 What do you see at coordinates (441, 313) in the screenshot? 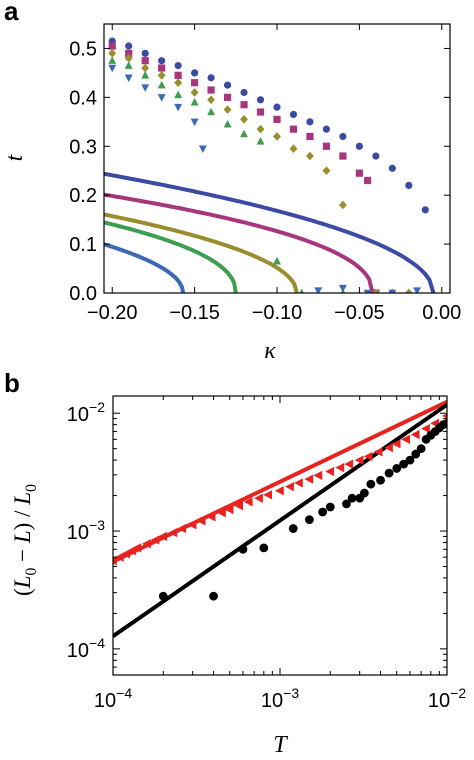
I see `x-tick-label: 0.00` at bounding box center [441, 313].